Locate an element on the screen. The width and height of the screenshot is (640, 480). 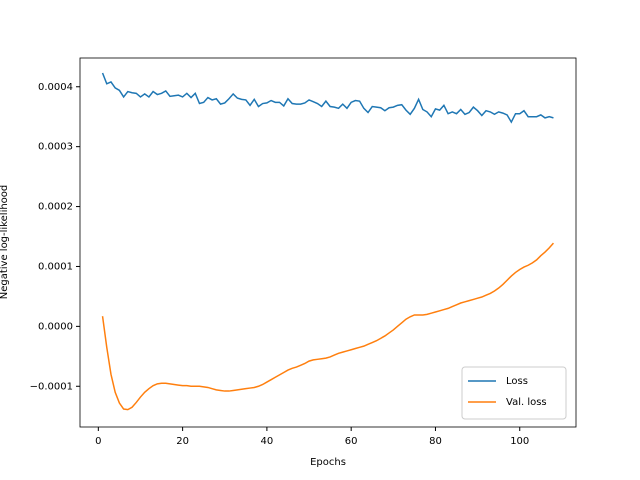
y-tick-label: 0.0000 is located at coordinates (55, 326).